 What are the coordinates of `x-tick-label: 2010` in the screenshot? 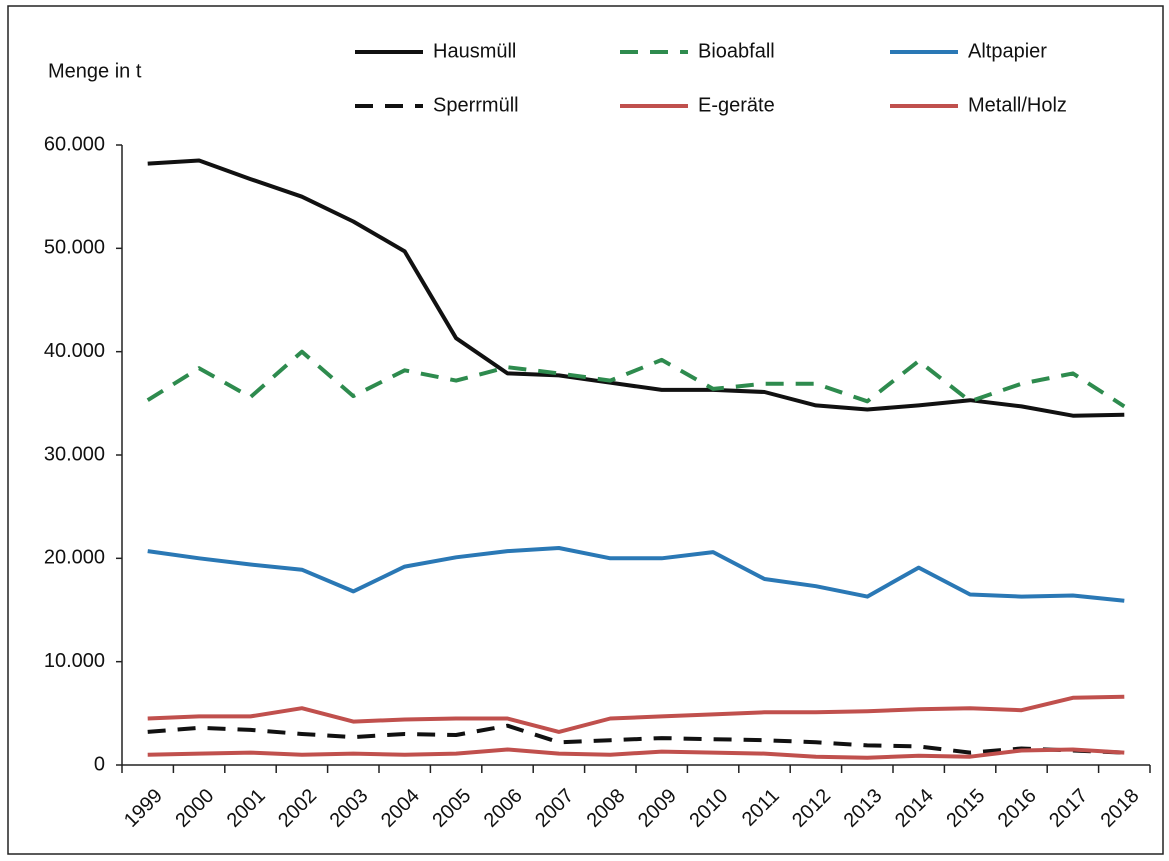 It's located at (708, 808).